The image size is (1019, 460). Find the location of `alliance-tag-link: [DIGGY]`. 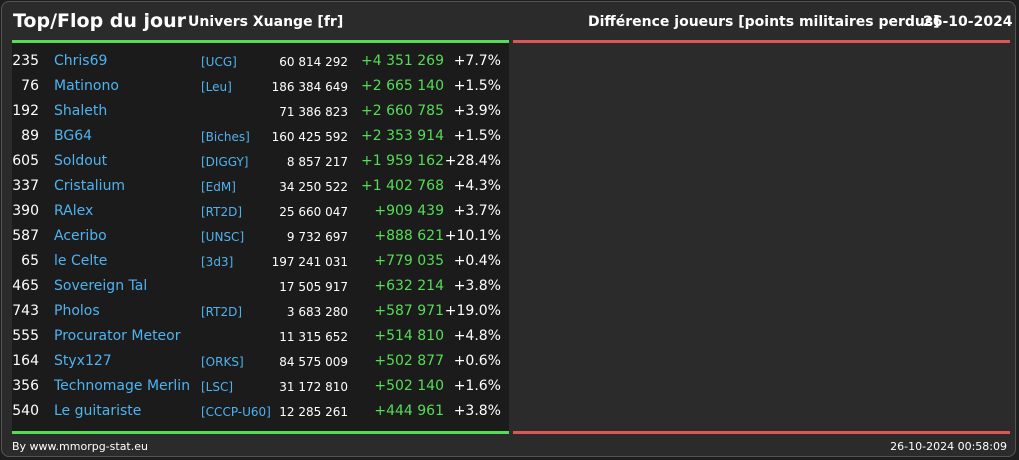

alliance-tag-link: [DIGGY] is located at coordinates (225, 162).